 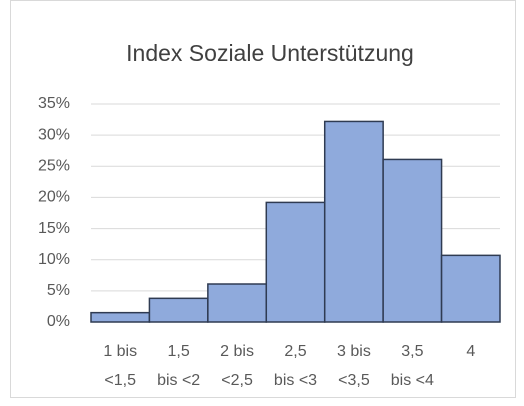 I want to click on x-tick-label: 3 bis <3,5, so click(x=354, y=366).